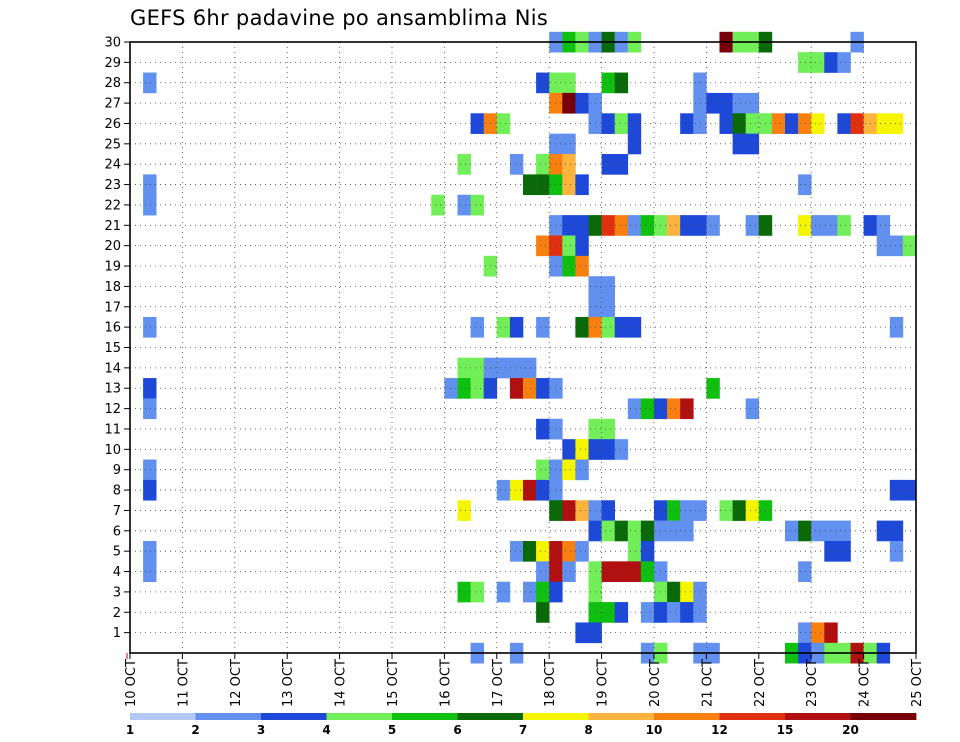 The height and width of the screenshot is (742, 960). I want to click on chart-title: GEFS 6hr padavine po ansamblima Nis, so click(339, 18).